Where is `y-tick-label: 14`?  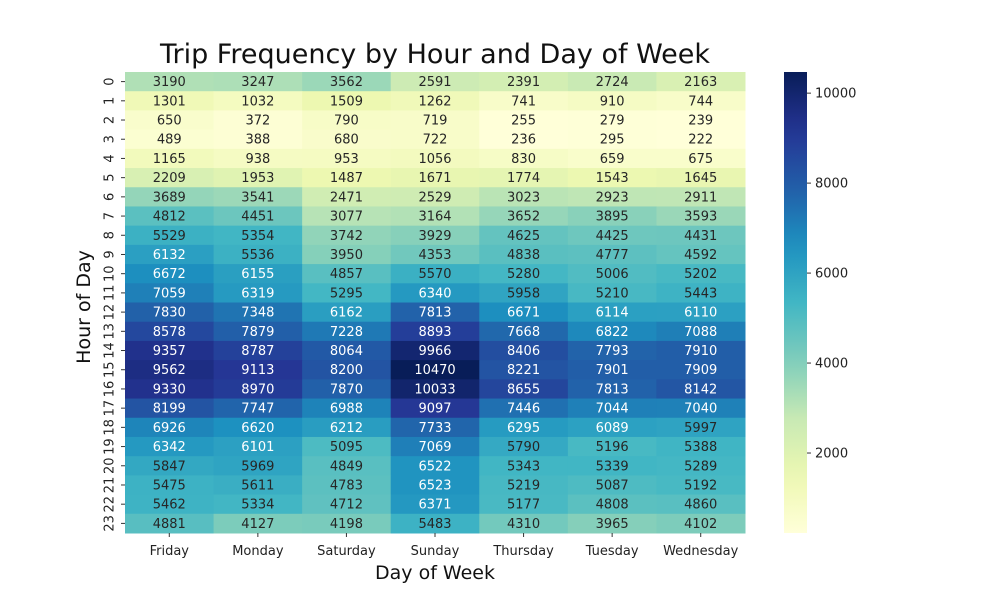 y-tick-label: 14 is located at coordinates (110, 350).